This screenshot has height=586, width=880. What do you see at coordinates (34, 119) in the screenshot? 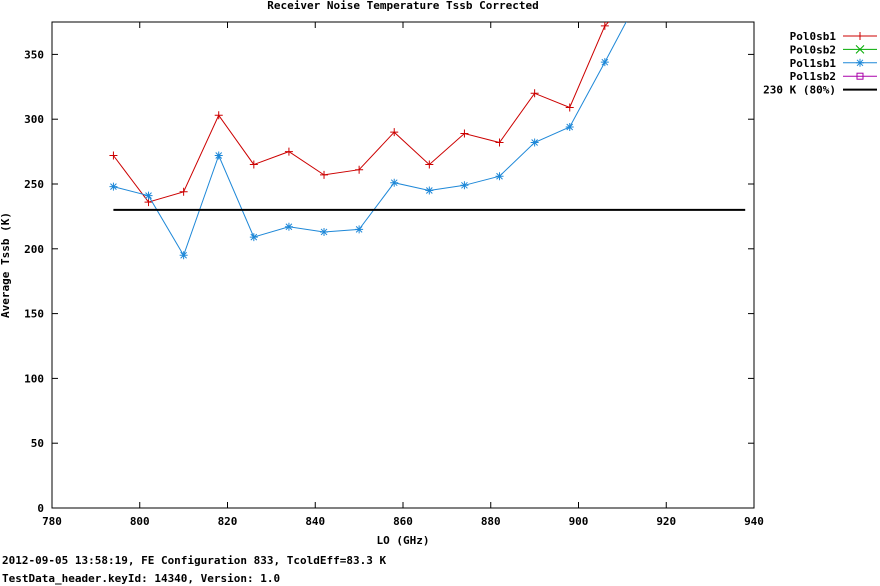
I see `y-tick-label: 300` at bounding box center [34, 119].